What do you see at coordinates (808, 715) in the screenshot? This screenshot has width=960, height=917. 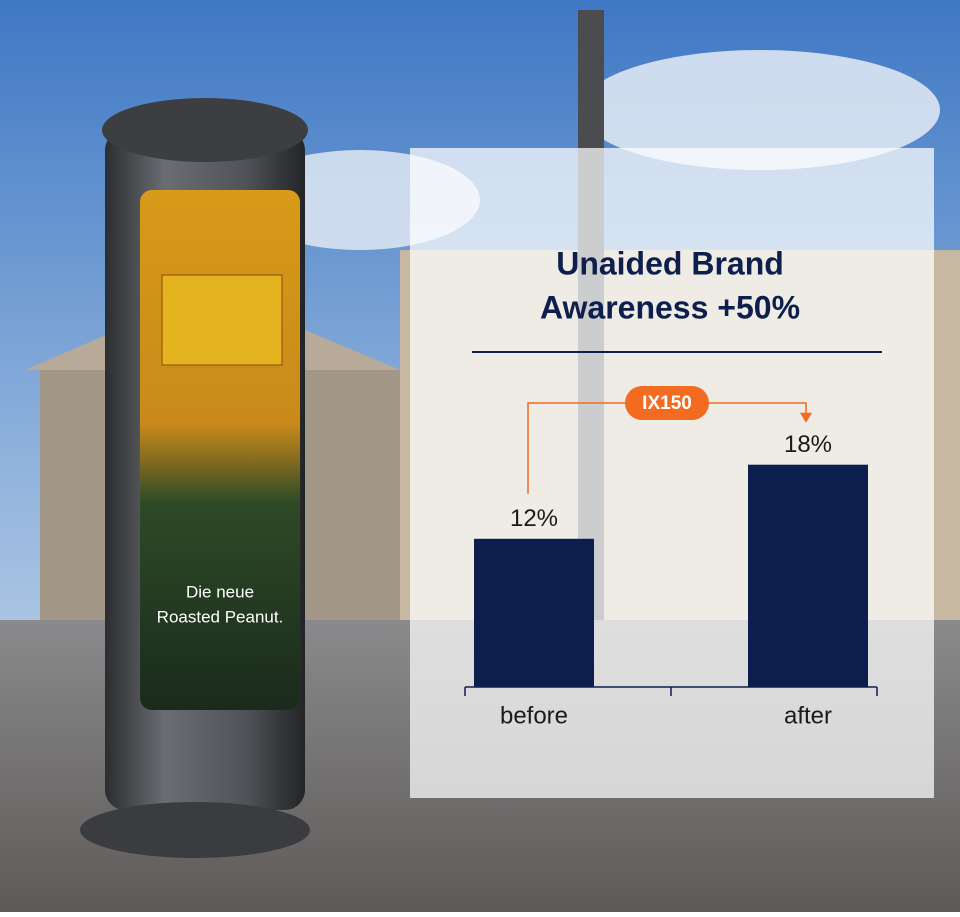 I see `category-label: after` at bounding box center [808, 715].